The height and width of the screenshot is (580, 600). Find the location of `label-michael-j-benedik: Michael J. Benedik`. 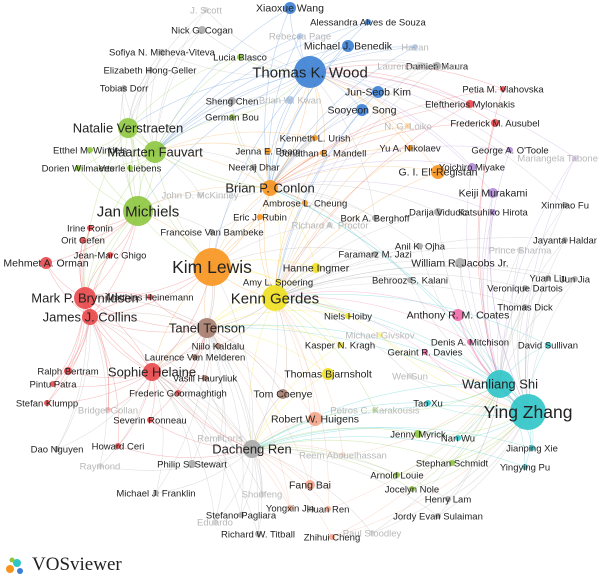

label-michael-j-benedik: Michael J. Benedik is located at coordinates (348, 47).